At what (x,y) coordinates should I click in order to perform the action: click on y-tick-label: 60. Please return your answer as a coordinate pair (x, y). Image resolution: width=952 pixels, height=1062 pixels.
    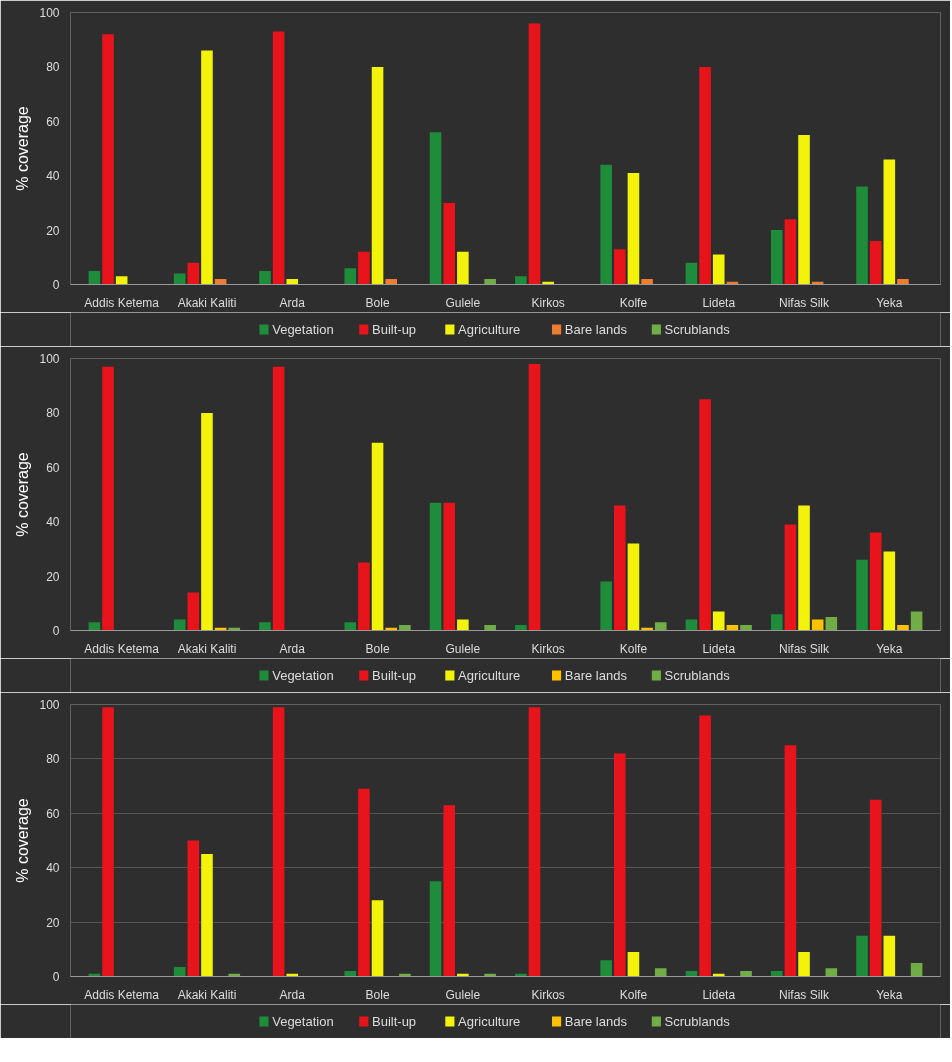
    Looking at the image, I should click on (53, 467).